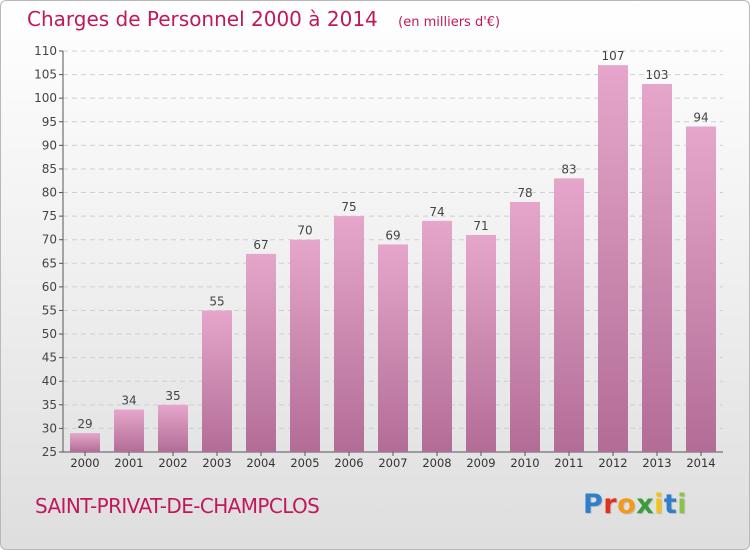  What do you see at coordinates (657, 75) in the screenshot?
I see `value-label-2013: 103` at bounding box center [657, 75].